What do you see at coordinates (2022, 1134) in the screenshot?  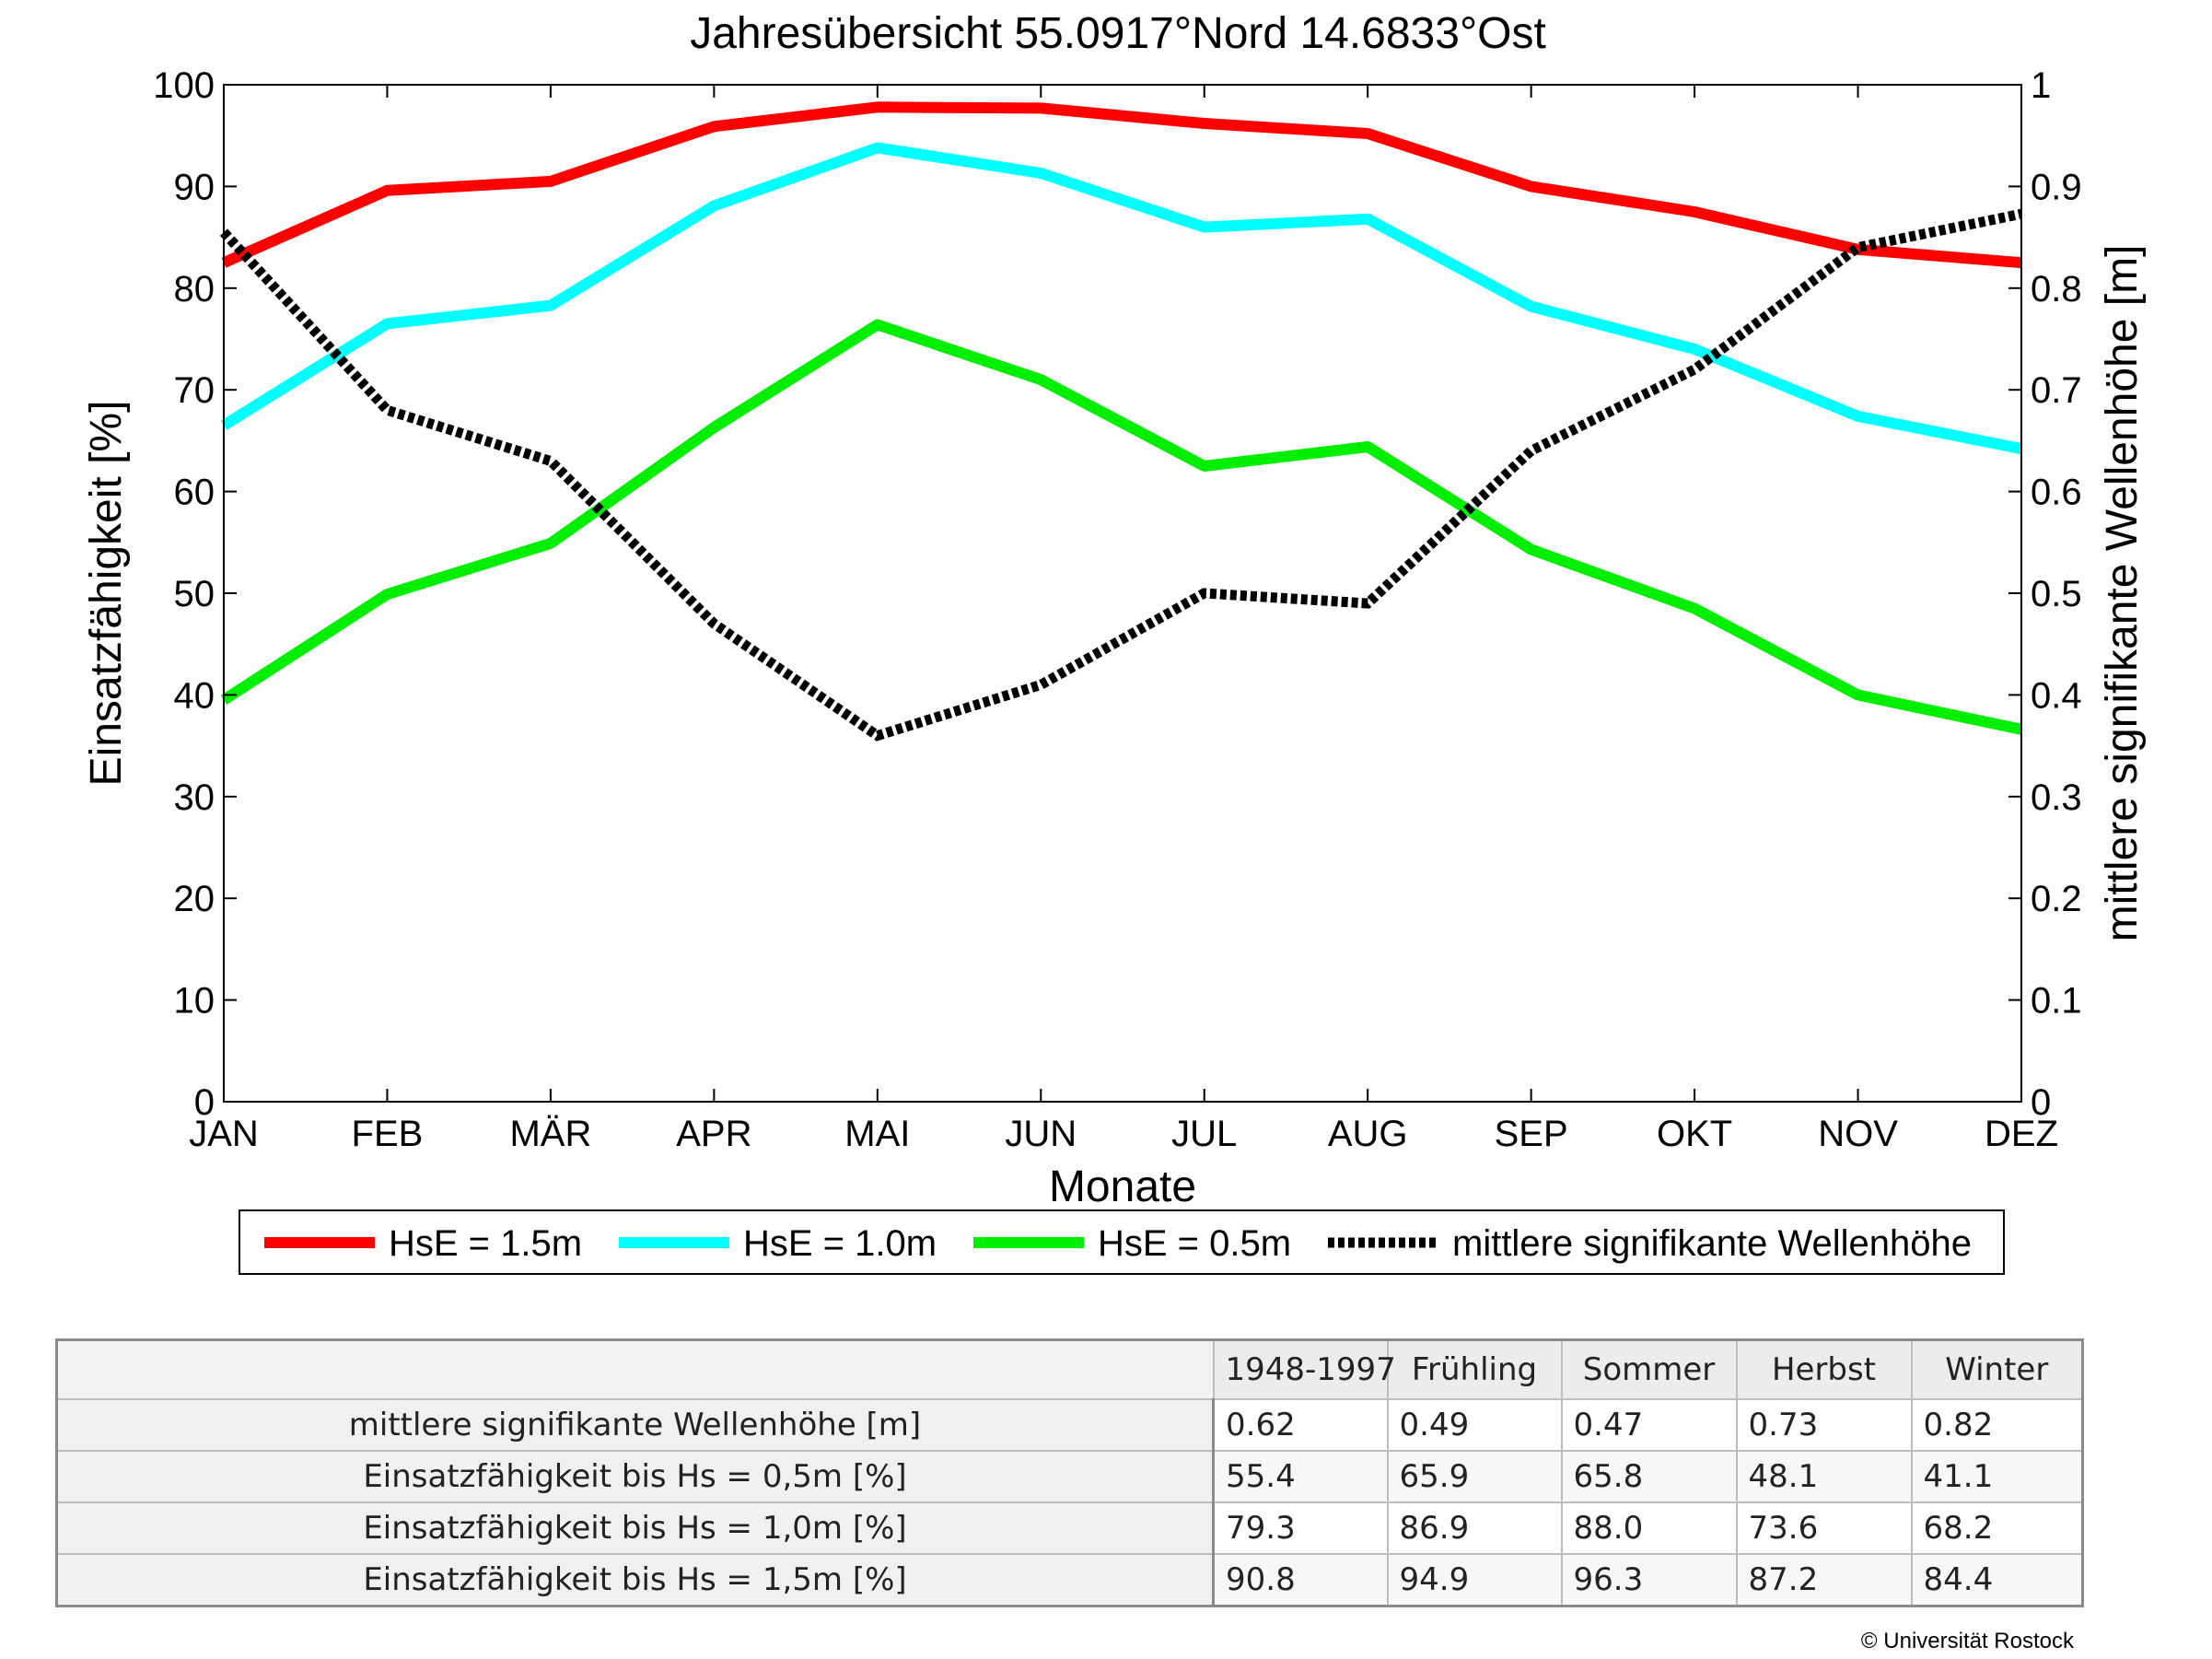 I see `x-tick-label: DEZ` at bounding box center [2022, 1134].